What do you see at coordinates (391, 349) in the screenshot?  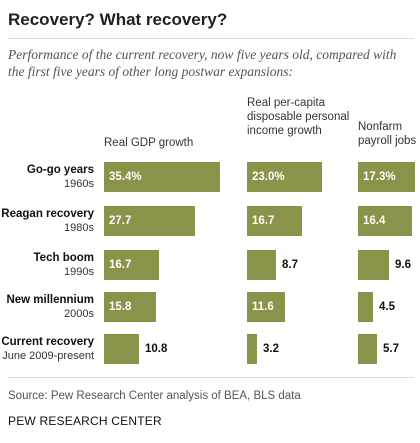 I see `data-label-jobs: 5.7` at bounding box center [391, 349].